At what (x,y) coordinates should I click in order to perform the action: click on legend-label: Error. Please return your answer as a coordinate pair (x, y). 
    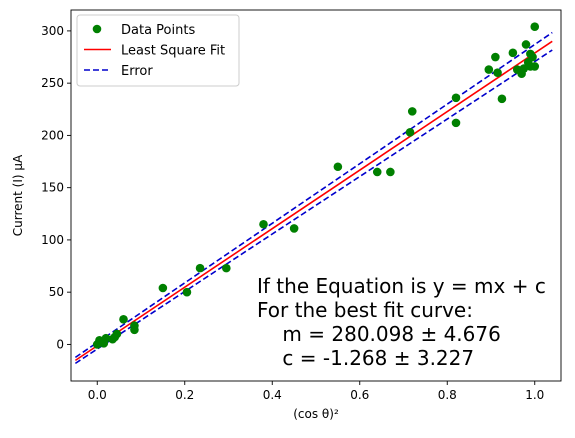
    Looking at the image, I should click on (137, 71).